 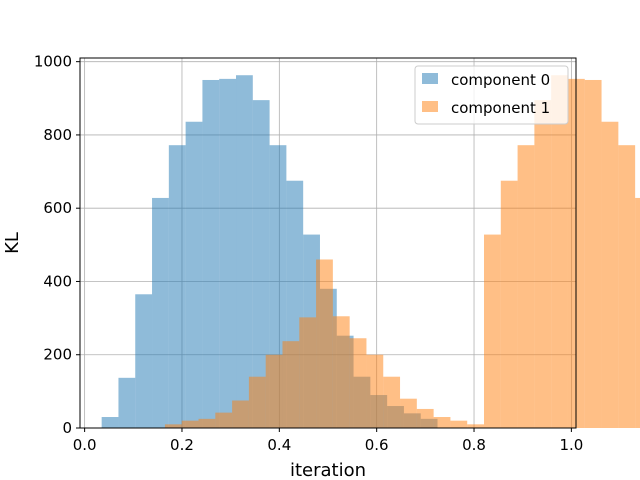 What do you see at coordinates (328, 470) in the screenshot?
I see `x-axis-label: iteration` at bounding box center [328, 470].